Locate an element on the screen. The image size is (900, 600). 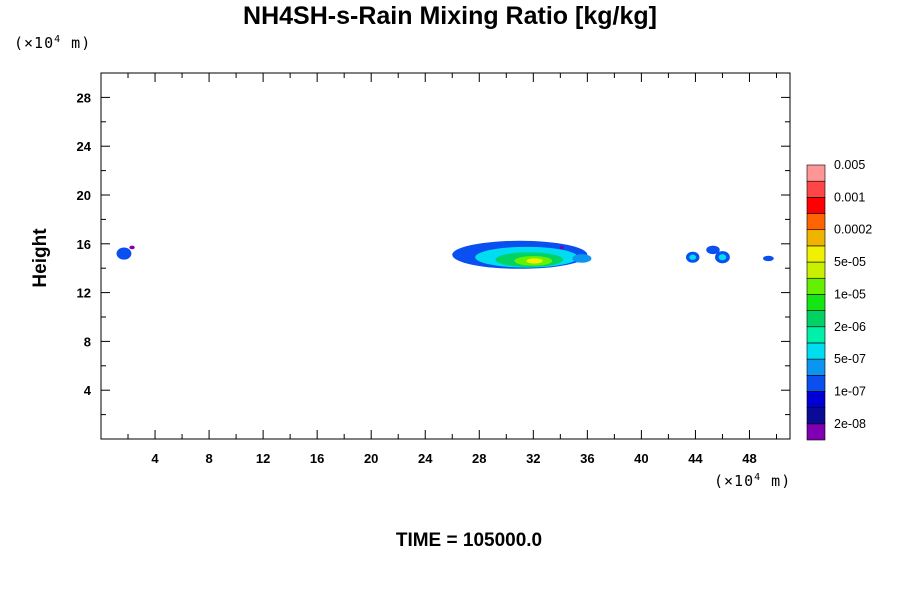
x-tick-label: 44 is located at coordinates (695, 458).